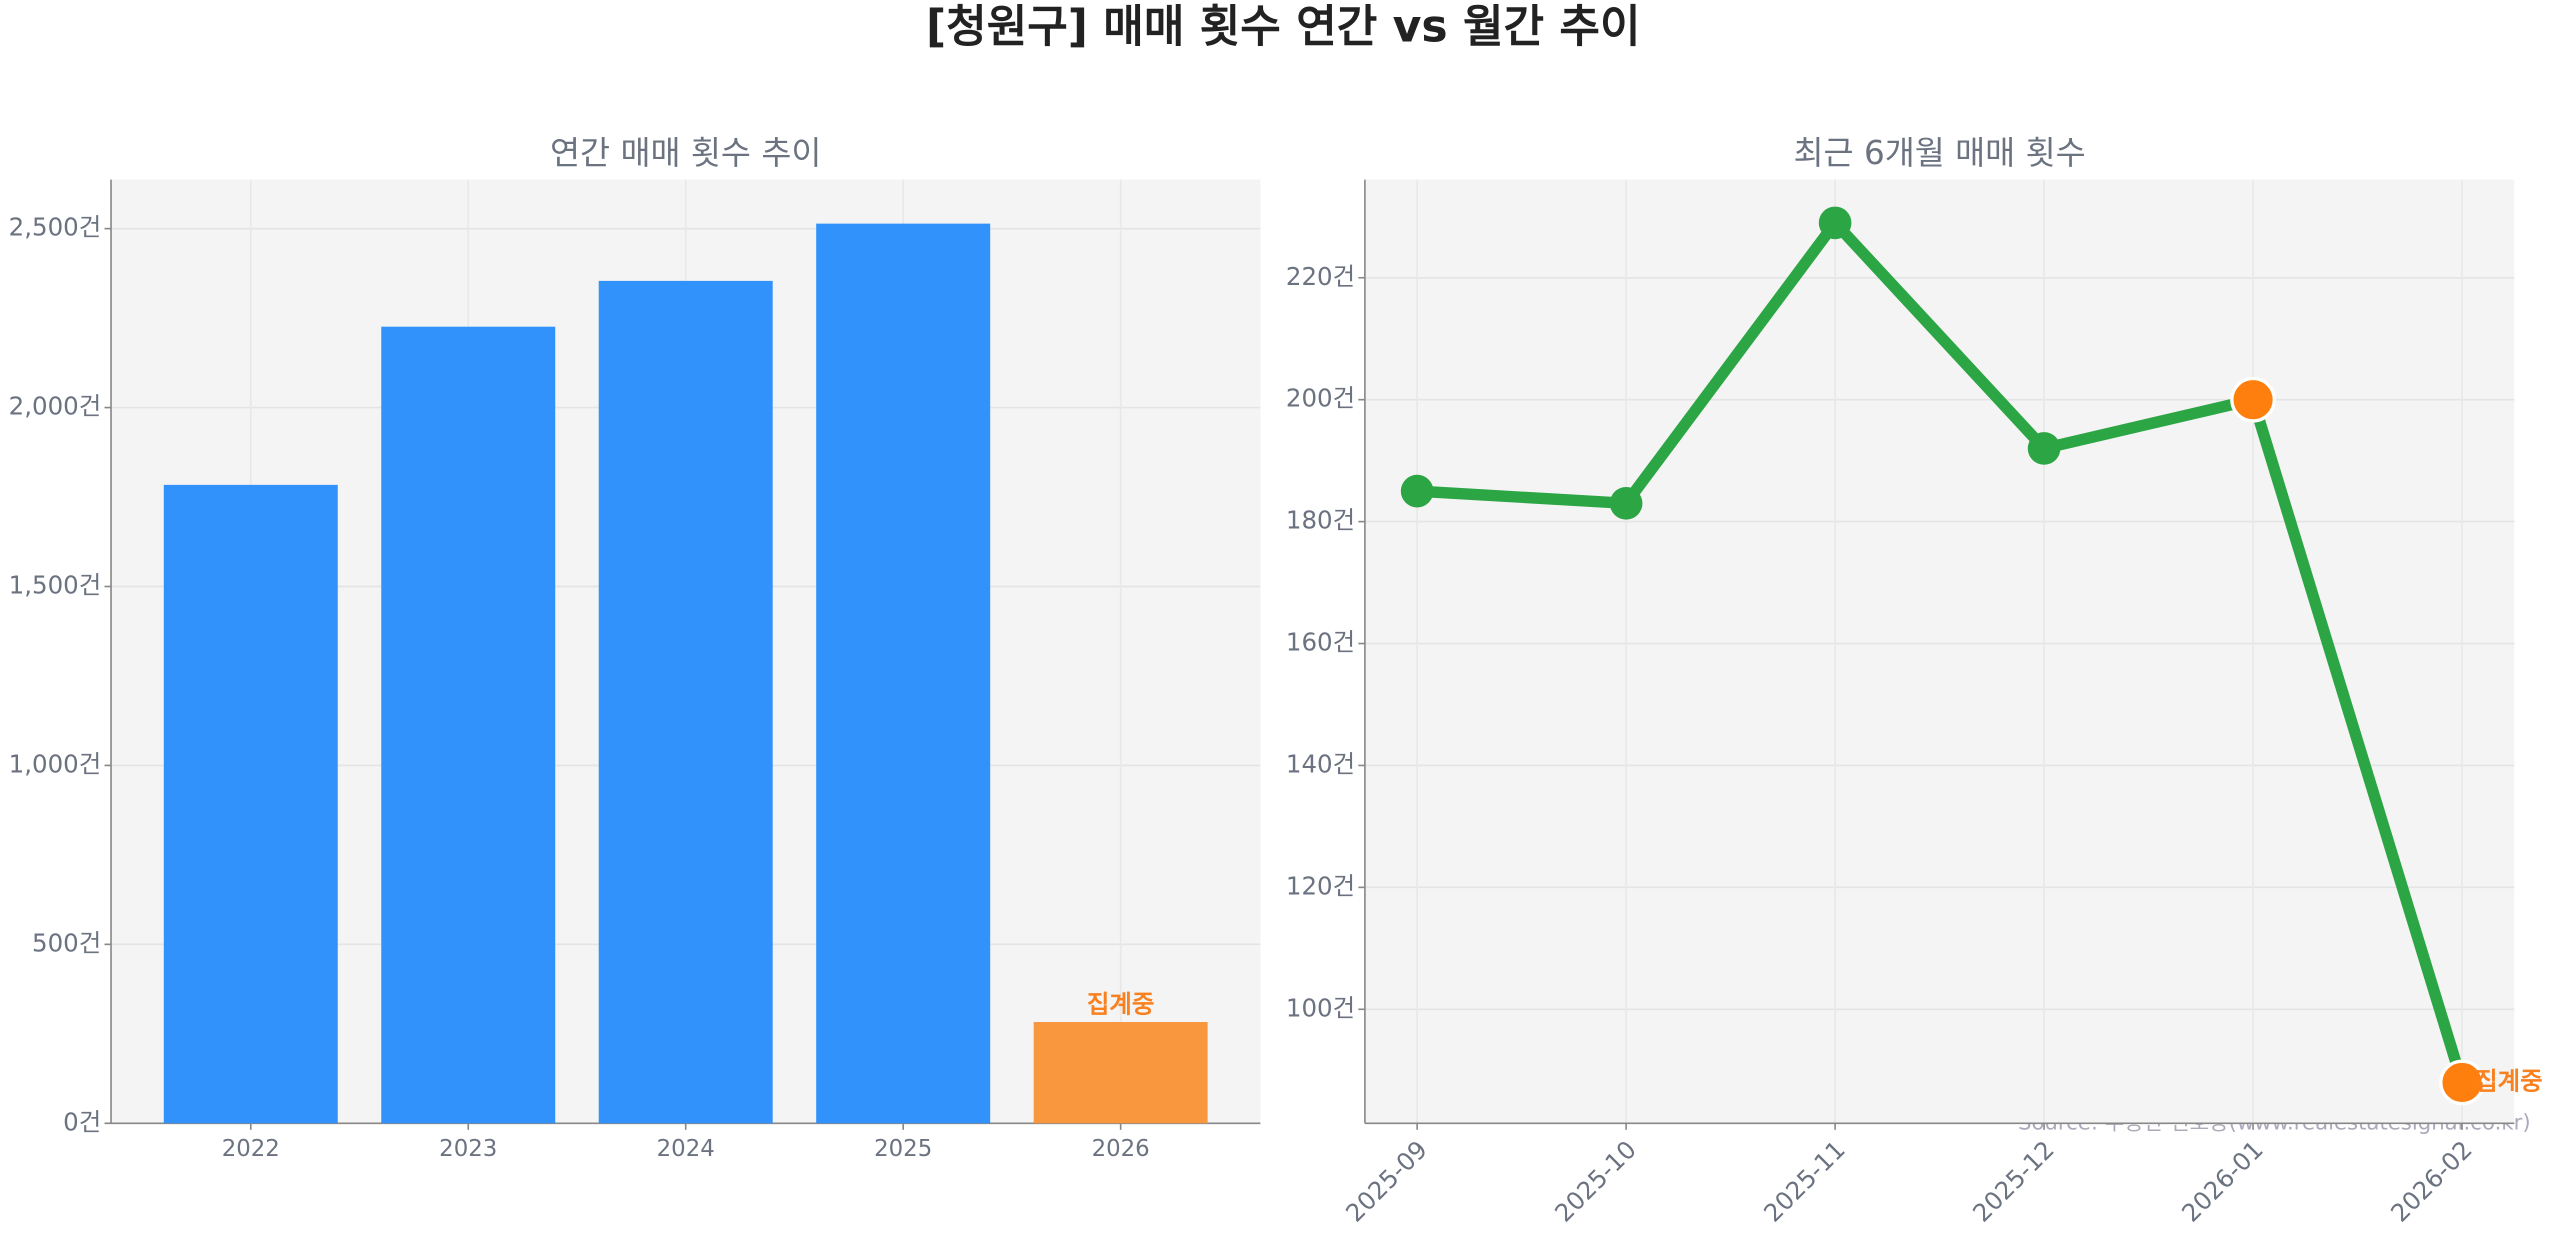  Describe the element at coordinates (82, 1121) in the screenshot. I see `y-tick-label: 0건` at that location.